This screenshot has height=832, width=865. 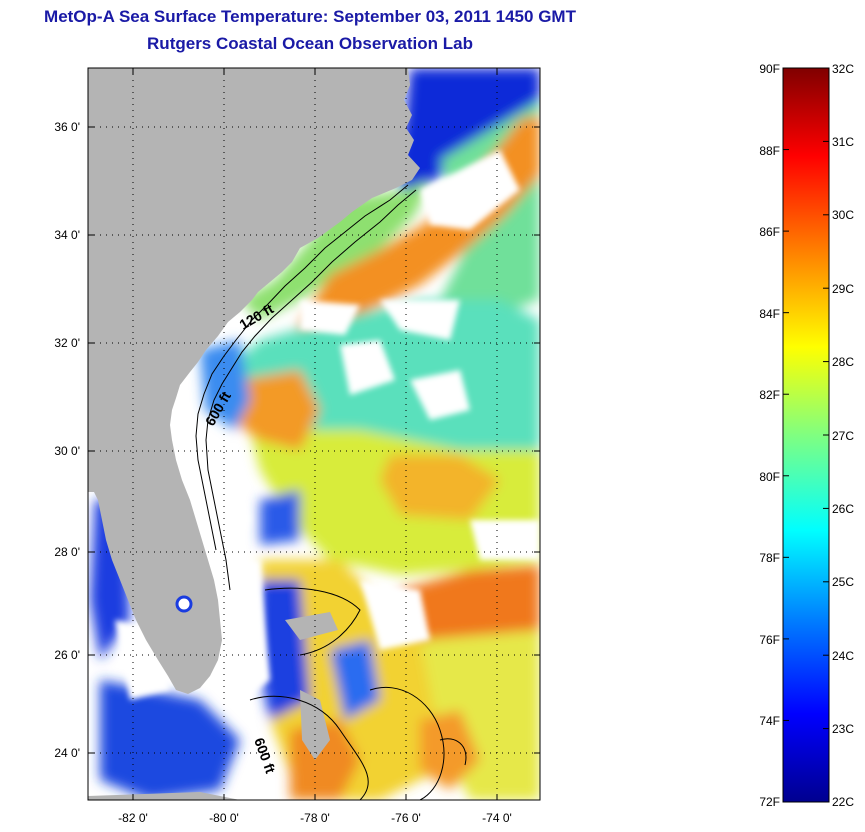 I want to click on lat-label: 36 0', so click(x=67, y=127).